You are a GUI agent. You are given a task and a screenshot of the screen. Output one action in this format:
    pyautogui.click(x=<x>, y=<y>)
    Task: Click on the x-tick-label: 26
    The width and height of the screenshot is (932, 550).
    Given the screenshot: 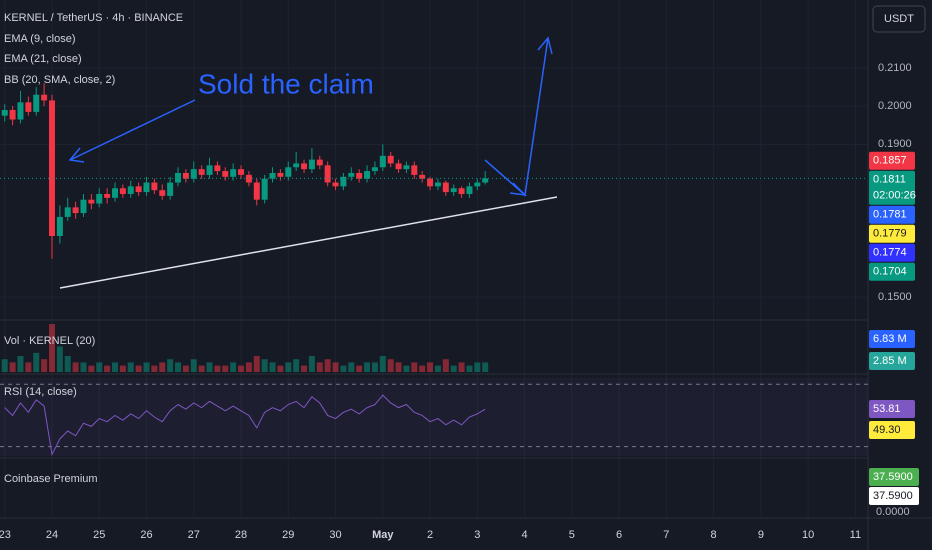 What is the action you would take?
    pyautogui.click(x=146, y=535)
    